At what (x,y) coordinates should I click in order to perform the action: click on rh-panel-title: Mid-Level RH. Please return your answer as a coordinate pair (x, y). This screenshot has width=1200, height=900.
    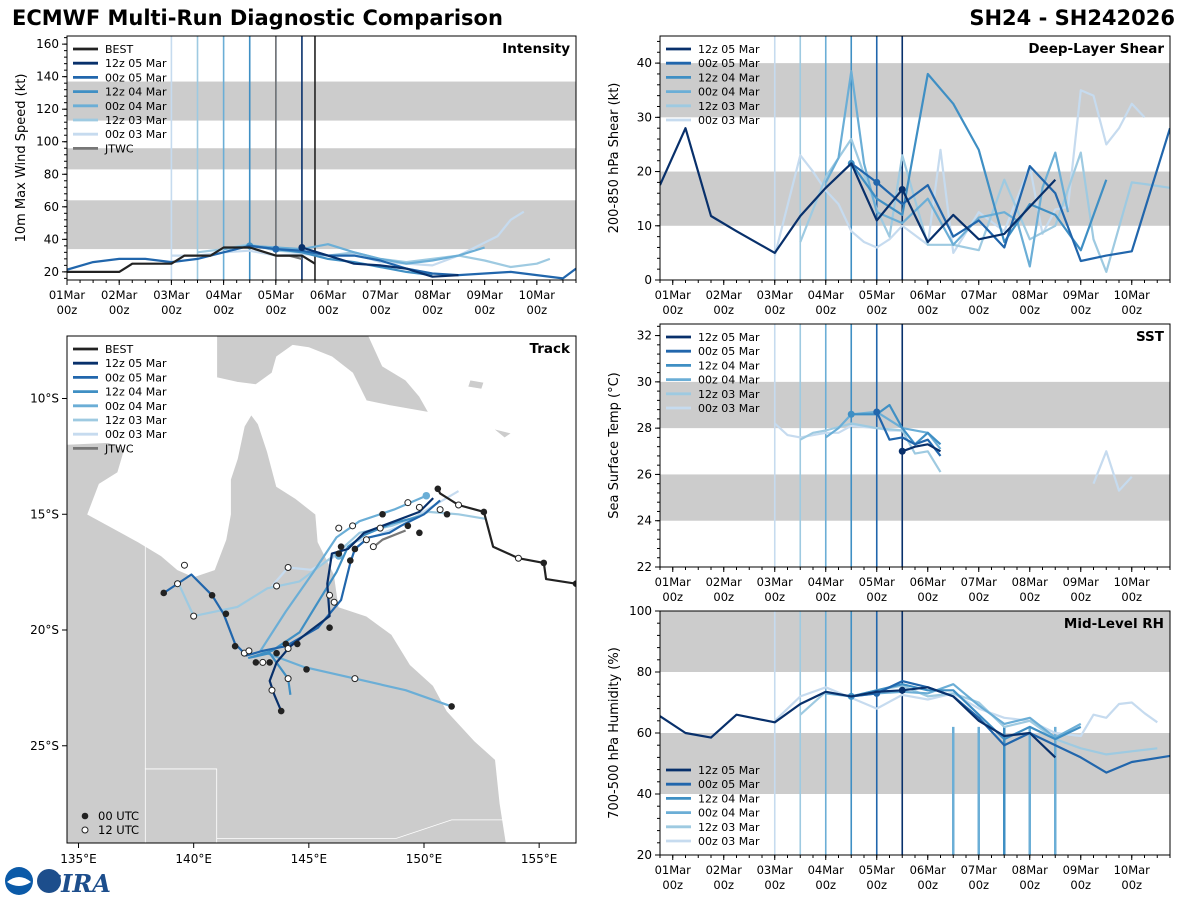
    Looking at the image, I should click on (1114, 624).